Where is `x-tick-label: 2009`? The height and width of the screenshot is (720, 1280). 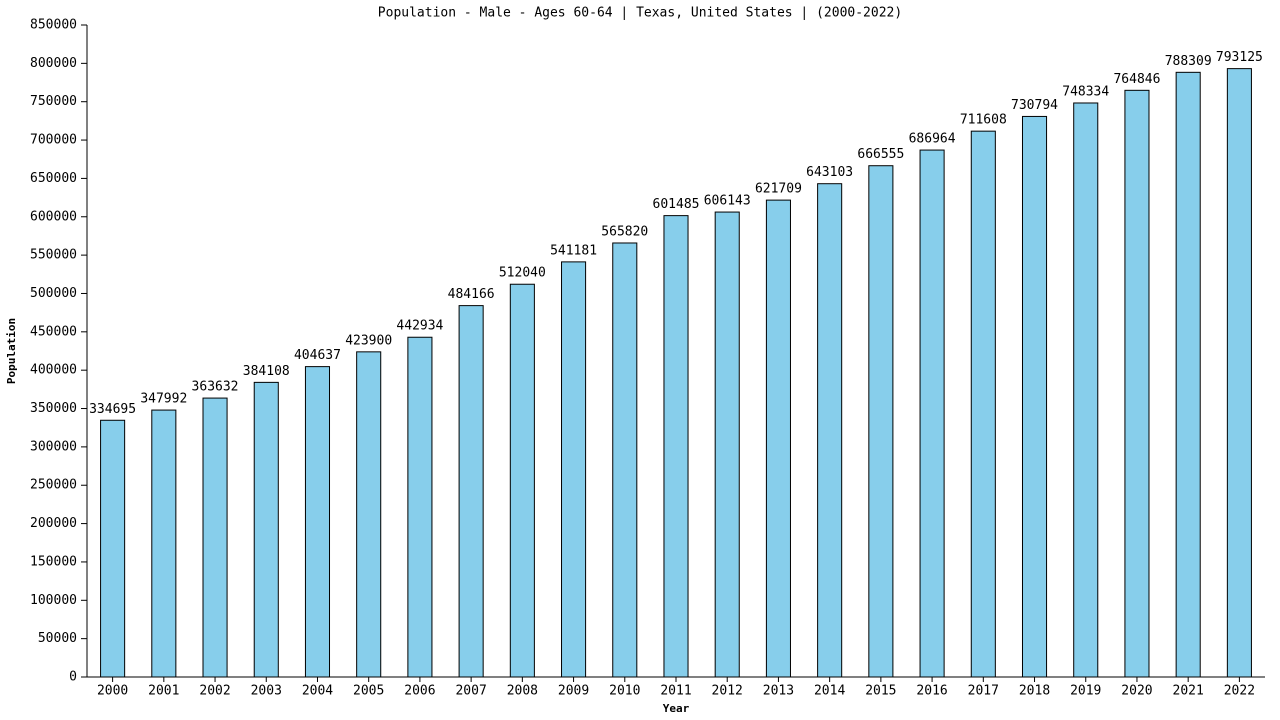 x-tick-label: 2009 is located at coordinates (573, 691).